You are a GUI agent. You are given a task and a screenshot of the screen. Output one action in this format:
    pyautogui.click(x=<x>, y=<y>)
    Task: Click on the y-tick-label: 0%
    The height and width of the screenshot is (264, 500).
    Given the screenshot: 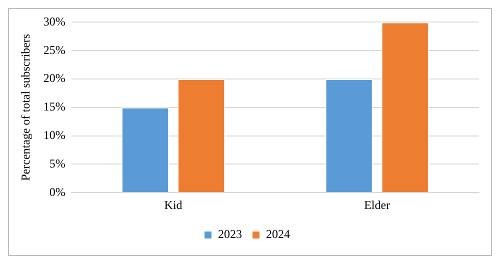 What is the action you would take?
    pyautogui.click(x=57, y=191)
    